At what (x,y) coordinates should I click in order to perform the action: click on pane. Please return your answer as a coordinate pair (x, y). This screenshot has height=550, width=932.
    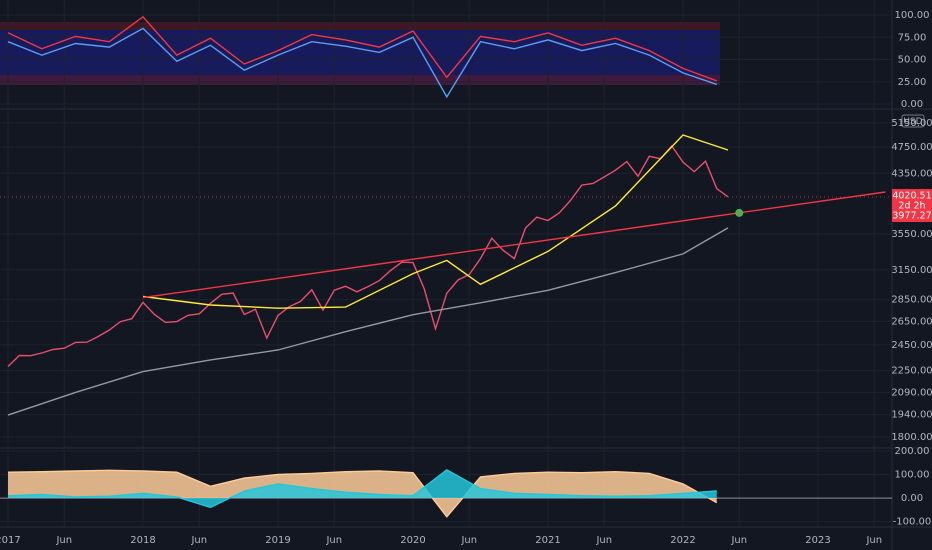
    Looking at the image, I should click on (446, 486).